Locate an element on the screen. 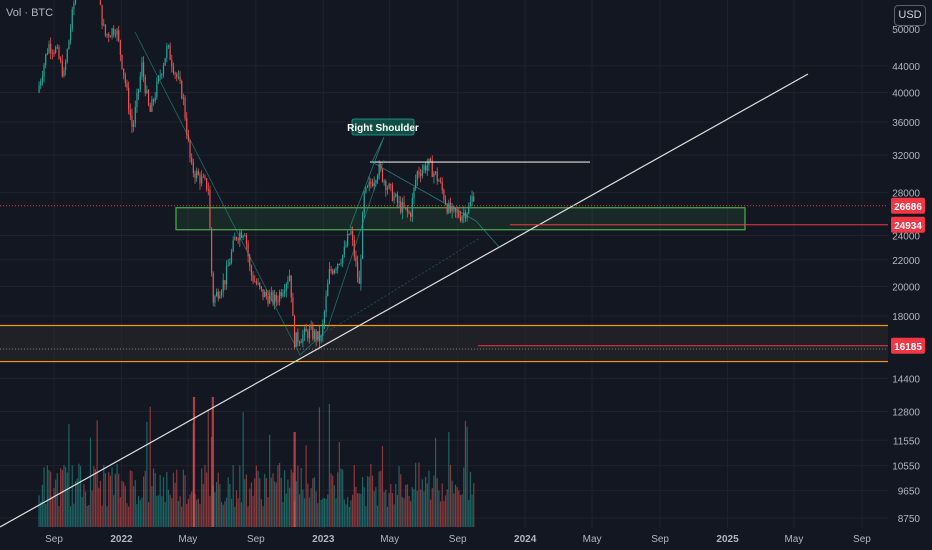  currency-button: USD is located at coordinates (910, 15).